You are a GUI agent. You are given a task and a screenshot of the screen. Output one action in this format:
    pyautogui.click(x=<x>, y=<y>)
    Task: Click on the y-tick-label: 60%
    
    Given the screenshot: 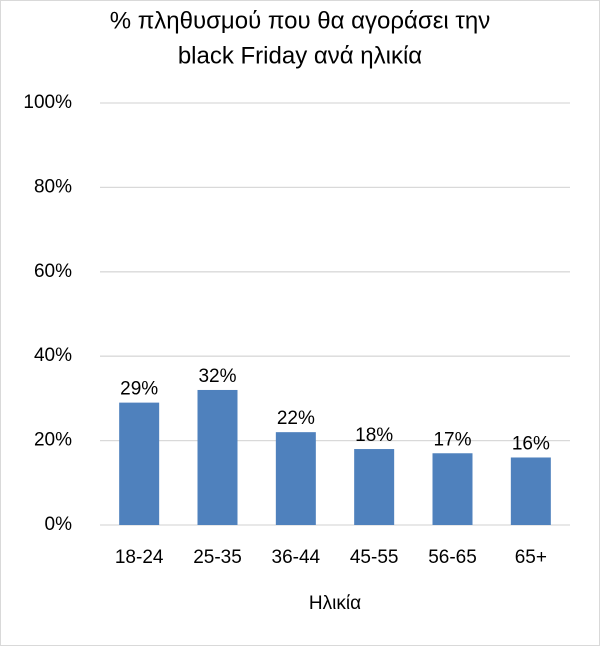 What is the action you would take?
    pyautogui.click(x=53, y=271)
    